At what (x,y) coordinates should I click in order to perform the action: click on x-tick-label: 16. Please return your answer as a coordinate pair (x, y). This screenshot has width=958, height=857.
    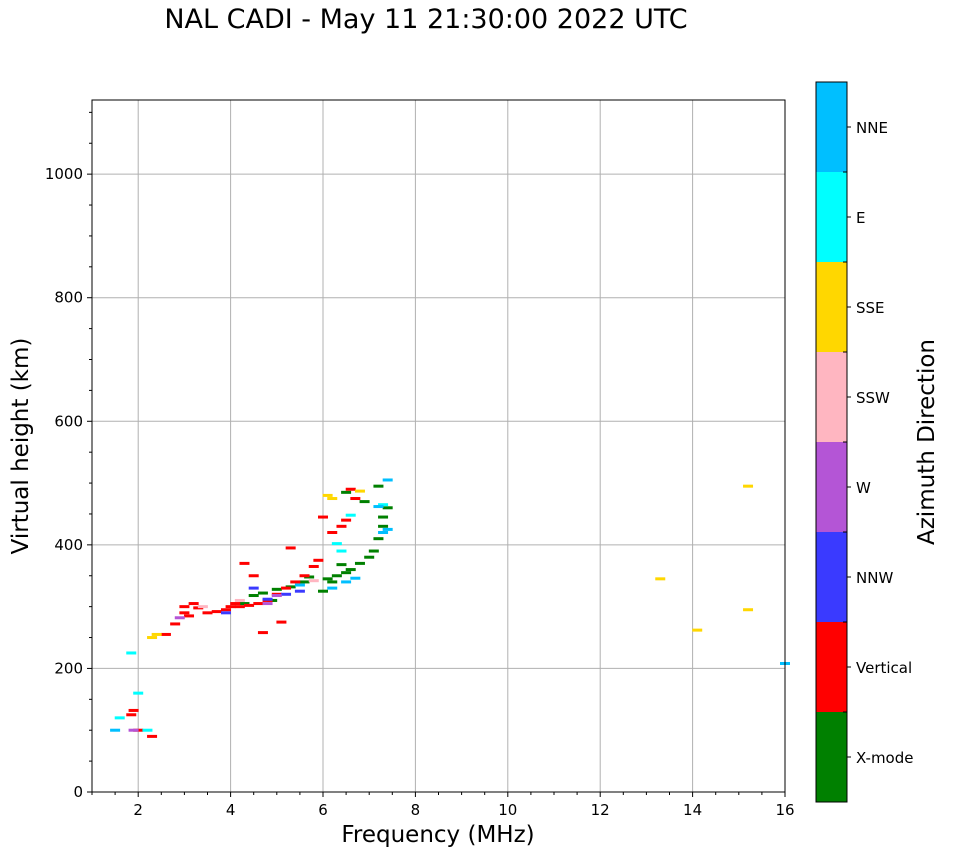
    Looking at the image, I should click on (784, 810).